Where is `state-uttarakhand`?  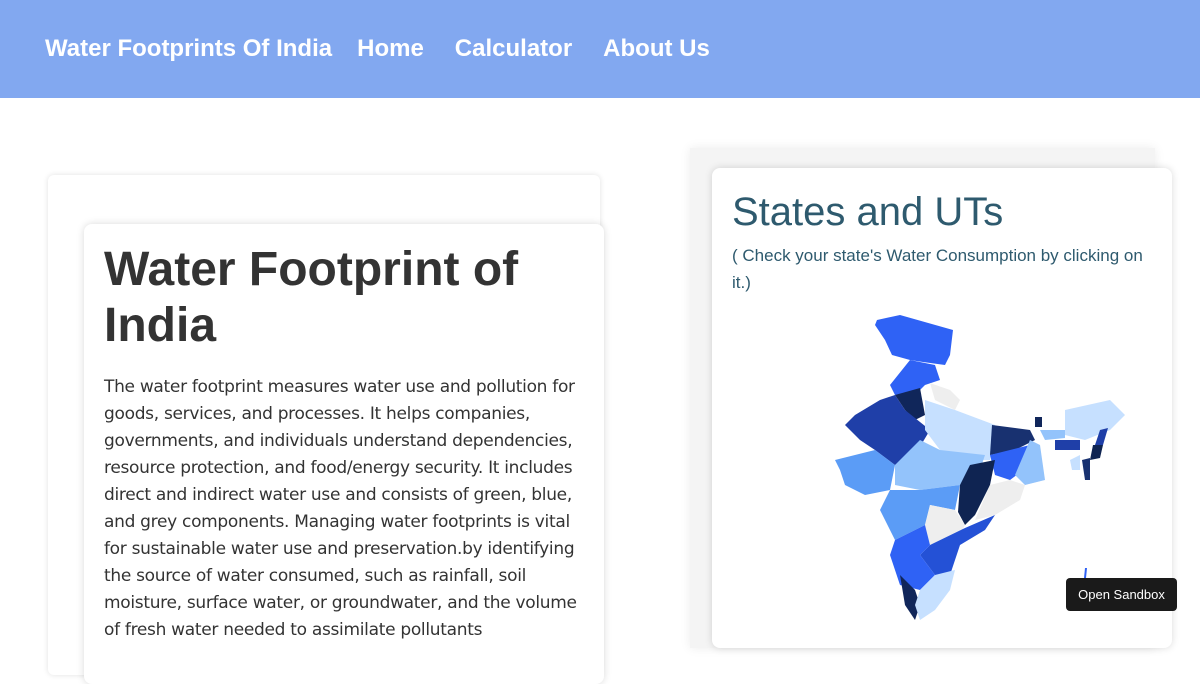 state-uttarakhand is located at coordinates (945, 396).